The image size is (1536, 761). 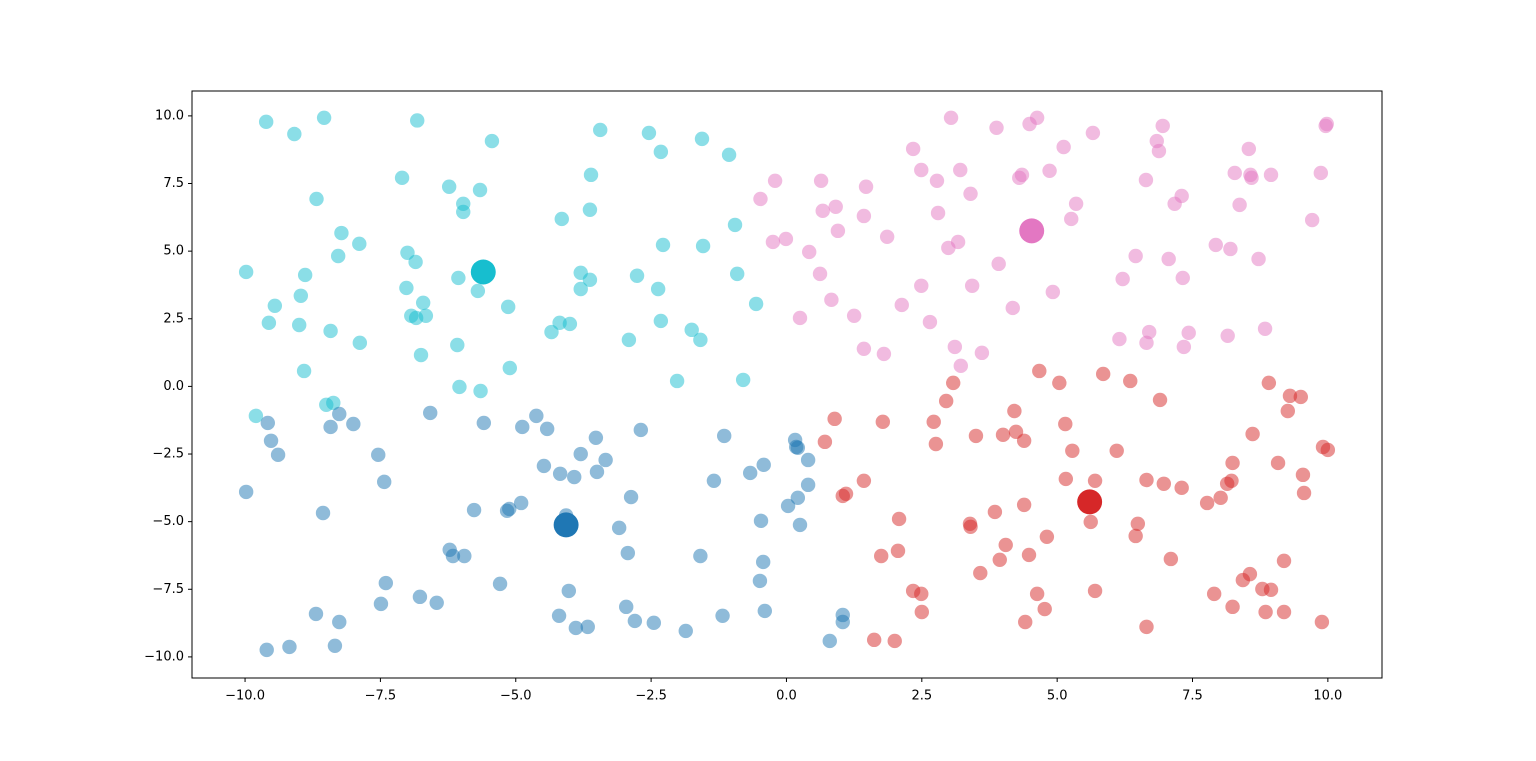 I want to click on x-tick-label: 7.5, so click(x=1192, y=696).